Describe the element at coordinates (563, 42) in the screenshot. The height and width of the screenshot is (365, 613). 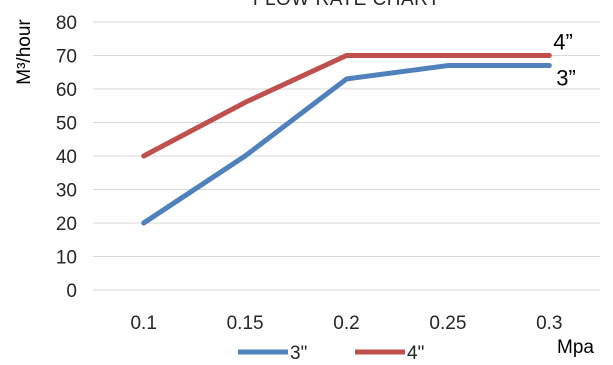
I see `series-end-label: 4”` at that location.